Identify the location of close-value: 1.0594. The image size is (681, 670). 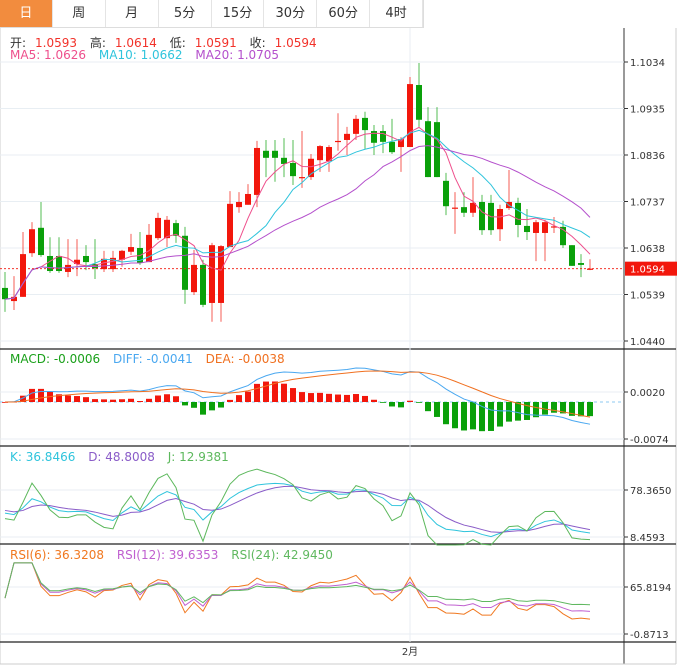
(295, 43).